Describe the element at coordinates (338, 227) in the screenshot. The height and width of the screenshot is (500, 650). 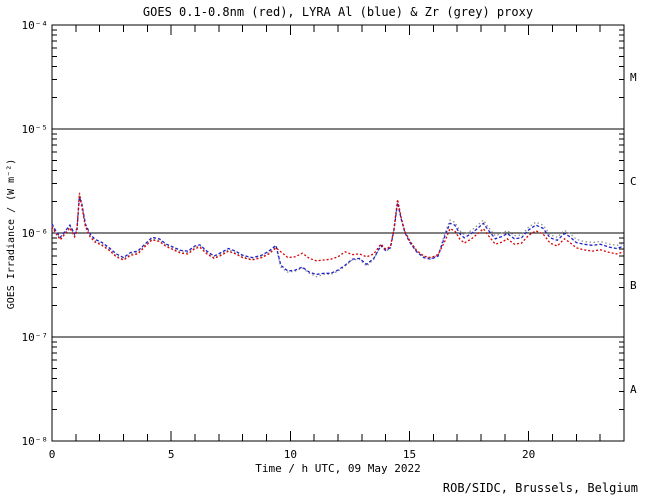
I see `series-goes-0-1-0-8nm` at that location.